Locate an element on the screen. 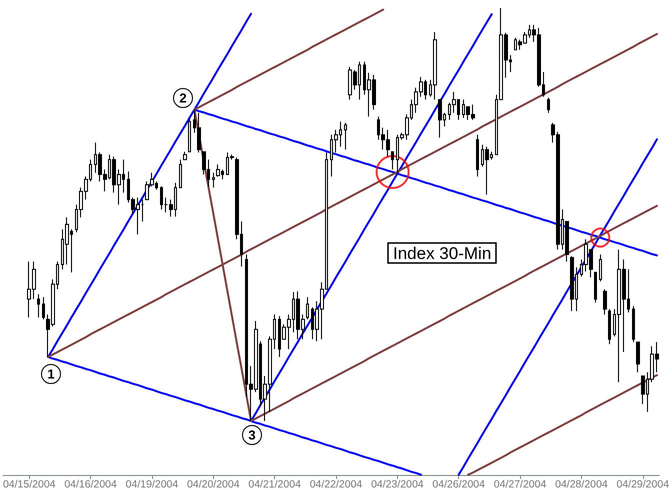 The height and width of the screenshot is (490, 672). annotation: 2 is located at coordinates (183, 98).